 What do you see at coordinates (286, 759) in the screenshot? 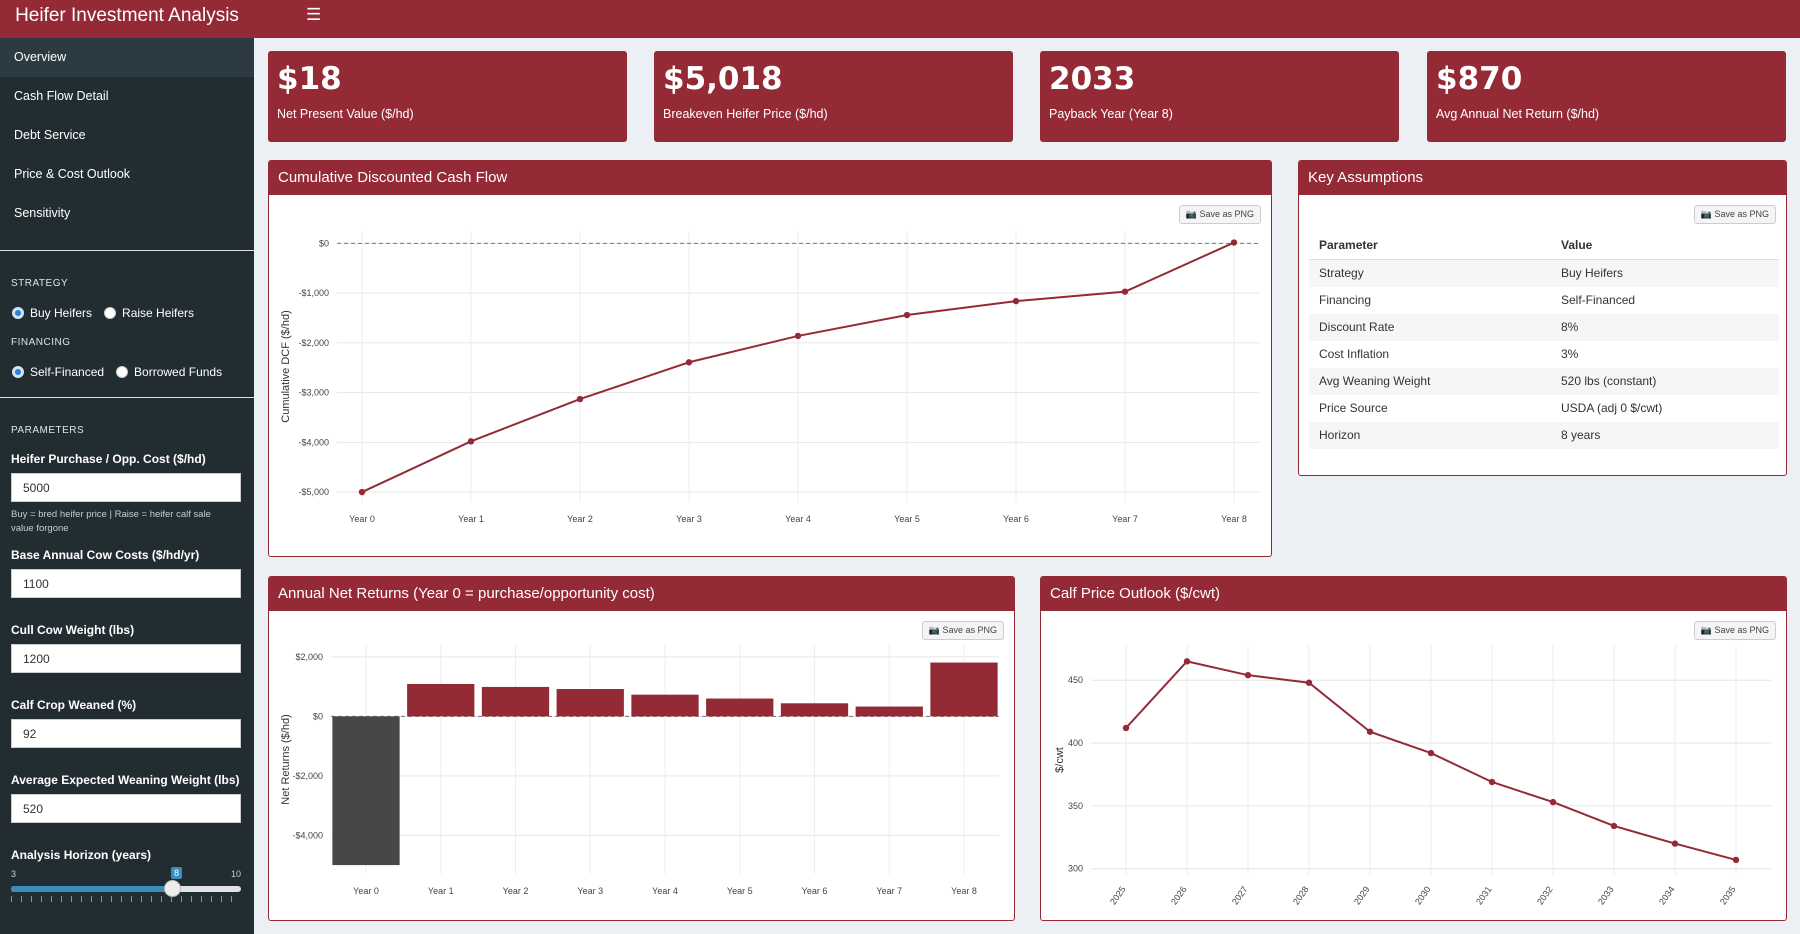
I see `y-axis-label: Net Returns ($/hd)` at bounding box center [286, 759].